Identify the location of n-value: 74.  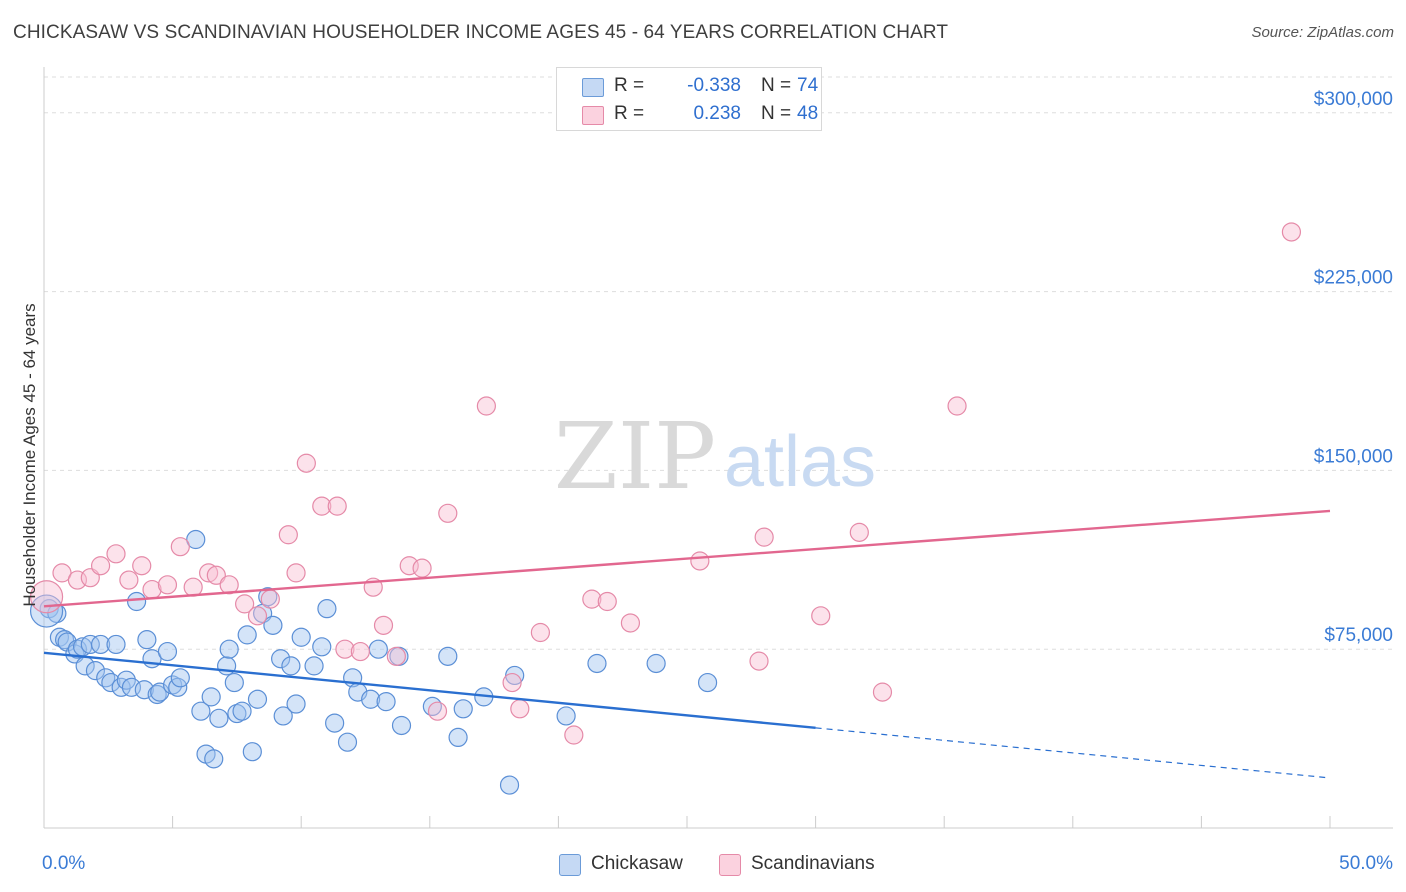
(808, 85).